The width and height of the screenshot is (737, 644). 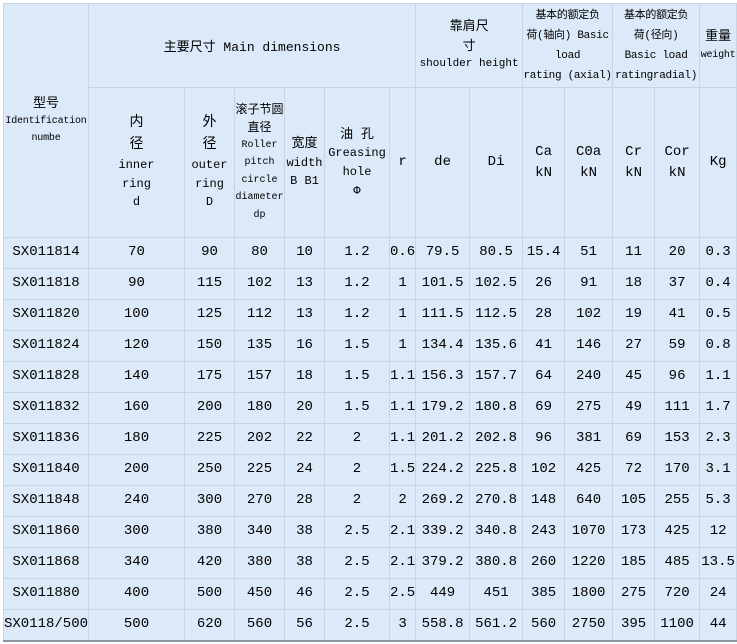 I want to click on value-cell: 250, so click(x=209, y=470).